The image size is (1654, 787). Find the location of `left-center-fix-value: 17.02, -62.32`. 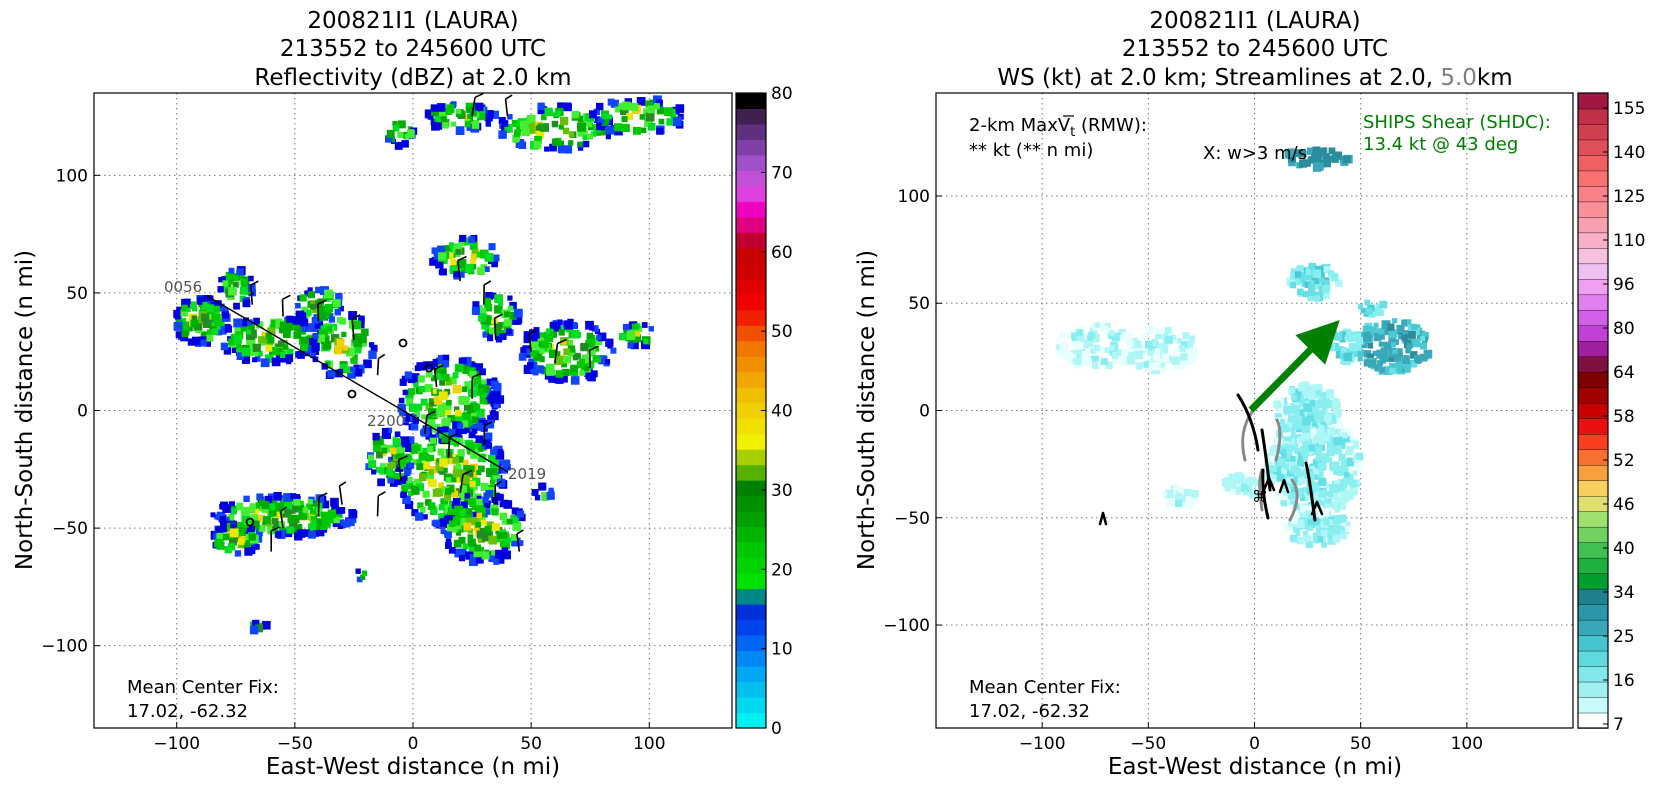

left-center-fix-value: 17.02, -62.32 is located at coordinates (187, 711).